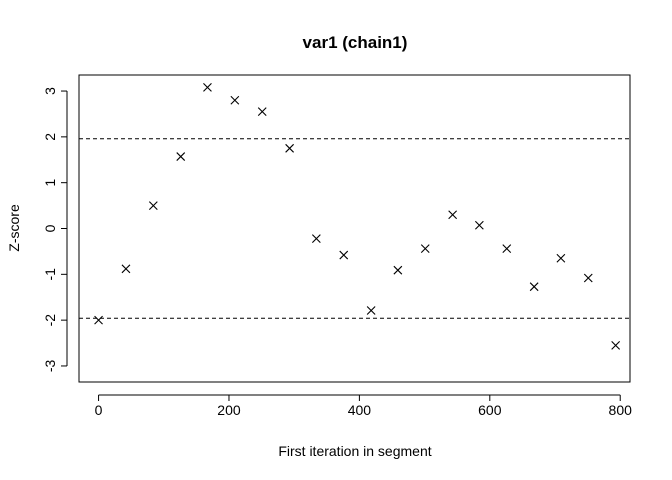  I want to click on y-axis-label: Z-score, so click(14, 228).